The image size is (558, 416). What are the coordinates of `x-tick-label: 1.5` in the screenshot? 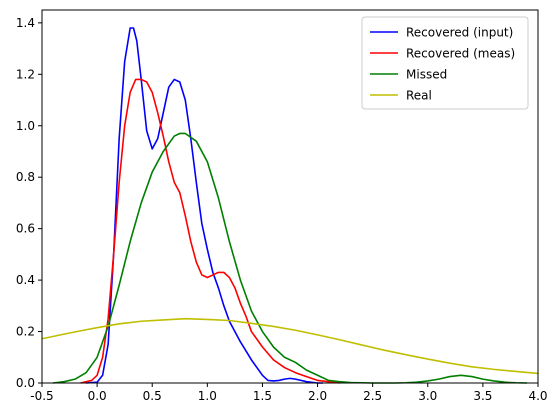 It's located at (262, 396).